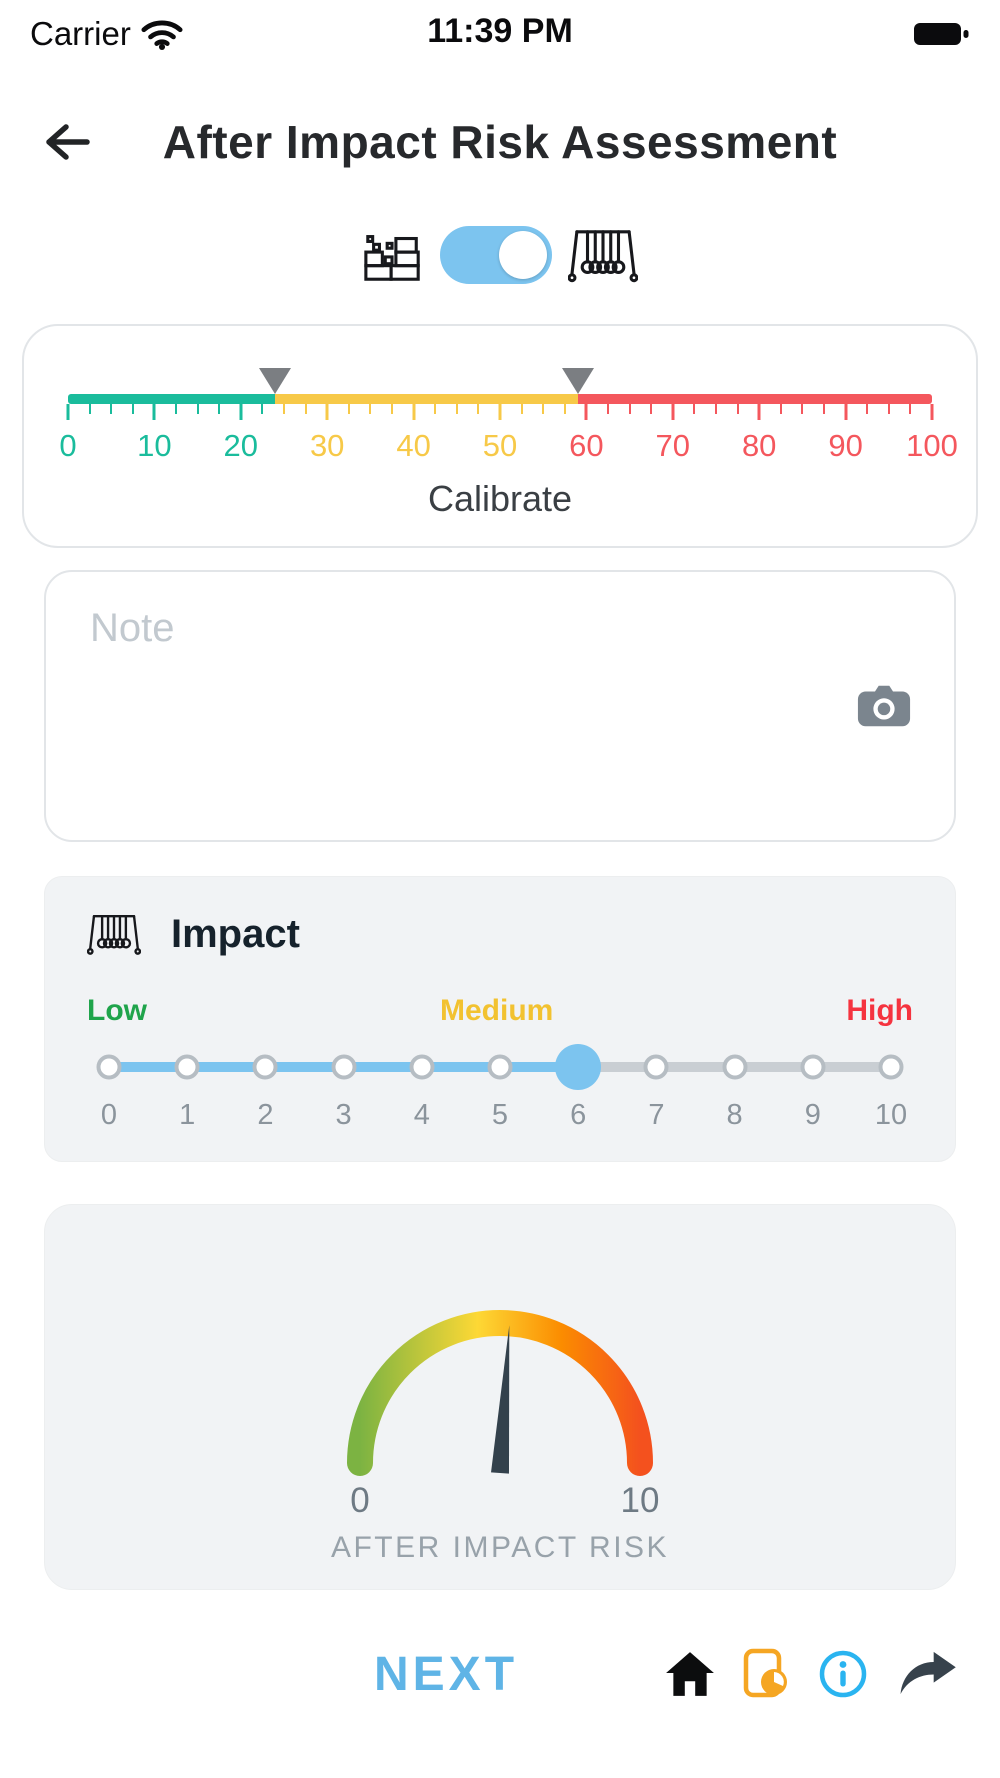  What do you see at coordinates (811, 1674) in the screenshot?
I see `footer-icons` at bounding box center [811, 1674].